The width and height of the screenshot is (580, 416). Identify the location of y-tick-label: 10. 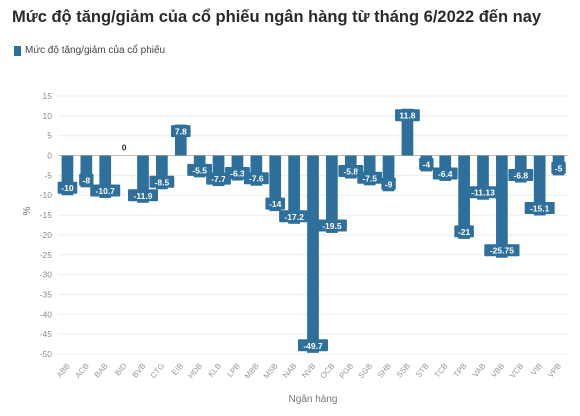
(48, 116).